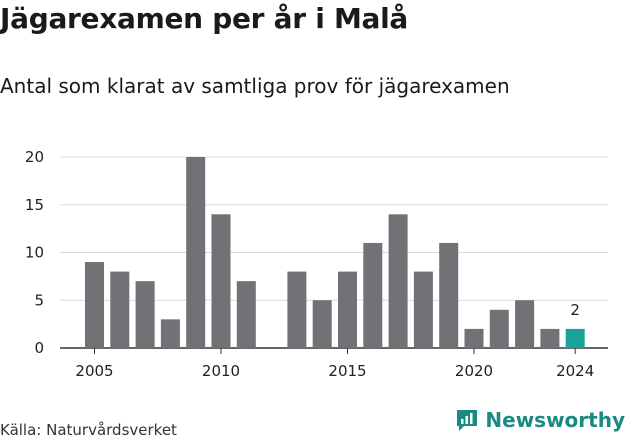  What do you see at coordinates (34, 205) in the screenshot?
I see `y-tick-label: 15` at bounding box center [34, 205].